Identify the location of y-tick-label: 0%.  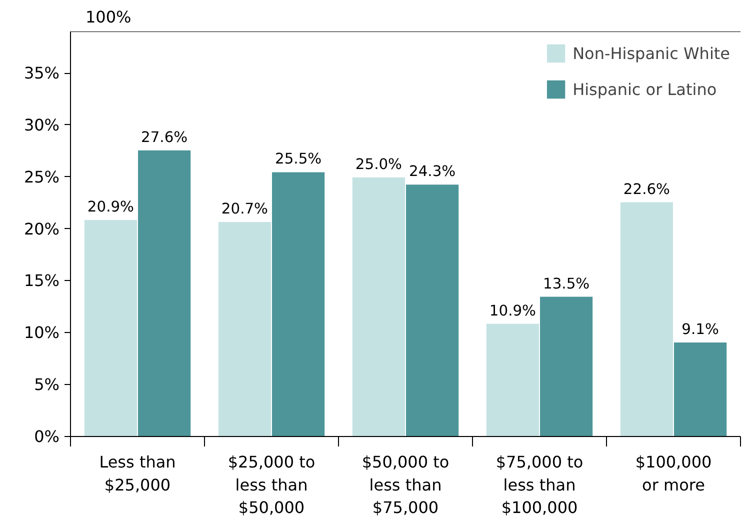
(47, 436).